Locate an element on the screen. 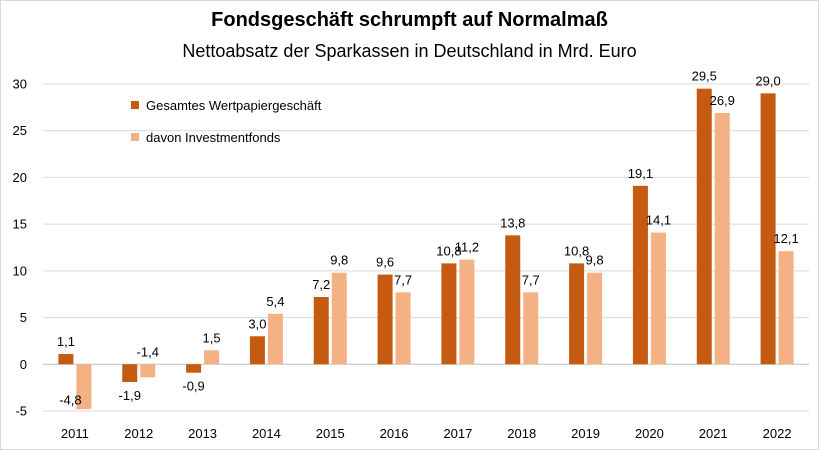 The image size is (819, 450). x-tick-label: 2012 is located at coordinates (138, 433).